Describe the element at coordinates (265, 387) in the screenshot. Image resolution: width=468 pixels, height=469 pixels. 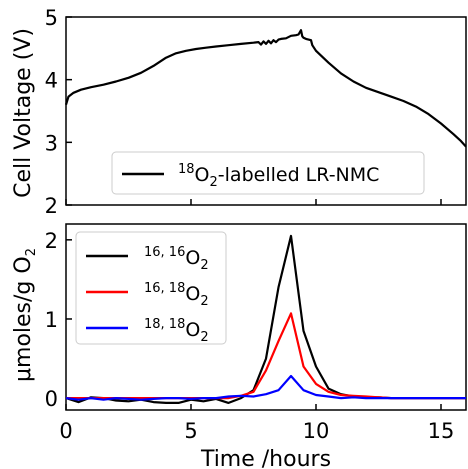
I see `oxygen-series-line` at that location.